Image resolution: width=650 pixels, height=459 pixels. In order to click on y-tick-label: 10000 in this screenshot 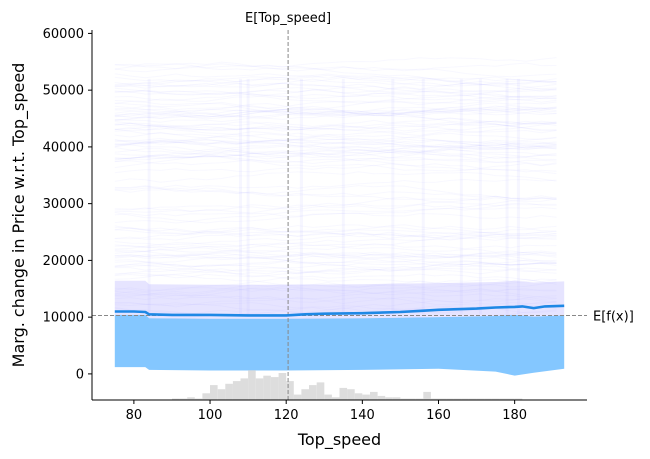, I will do `click(63, 318)`.